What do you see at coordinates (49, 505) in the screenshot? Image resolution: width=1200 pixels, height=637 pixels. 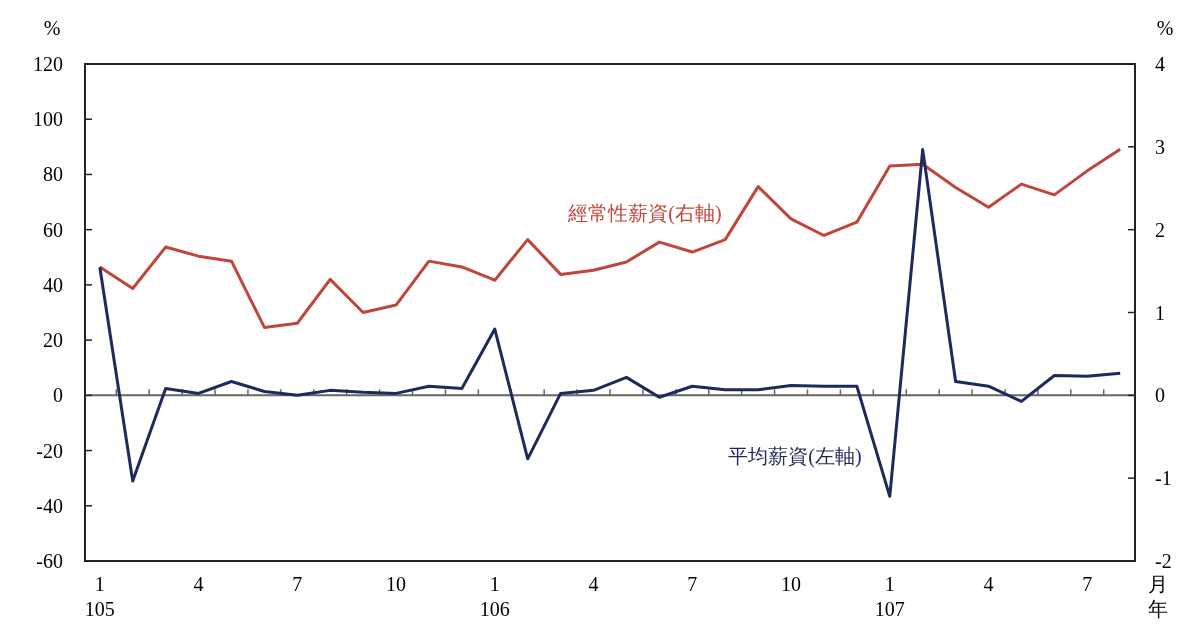 I see `y-tick-label: -40` at bounding box center [49, 505].